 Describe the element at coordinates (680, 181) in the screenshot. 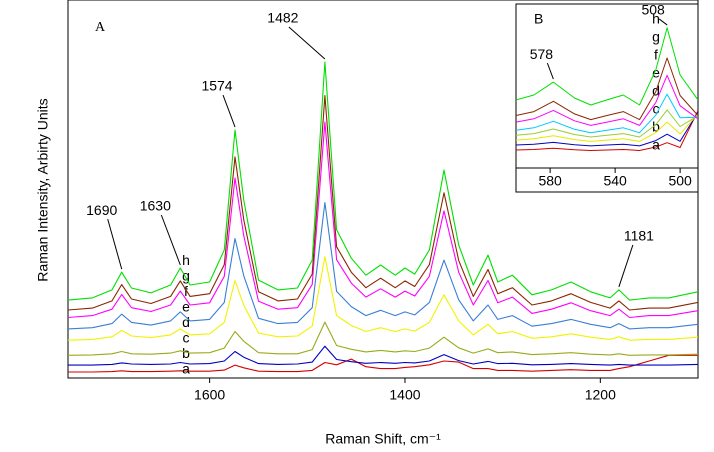

I see `x-tick-label: 500` at that location.